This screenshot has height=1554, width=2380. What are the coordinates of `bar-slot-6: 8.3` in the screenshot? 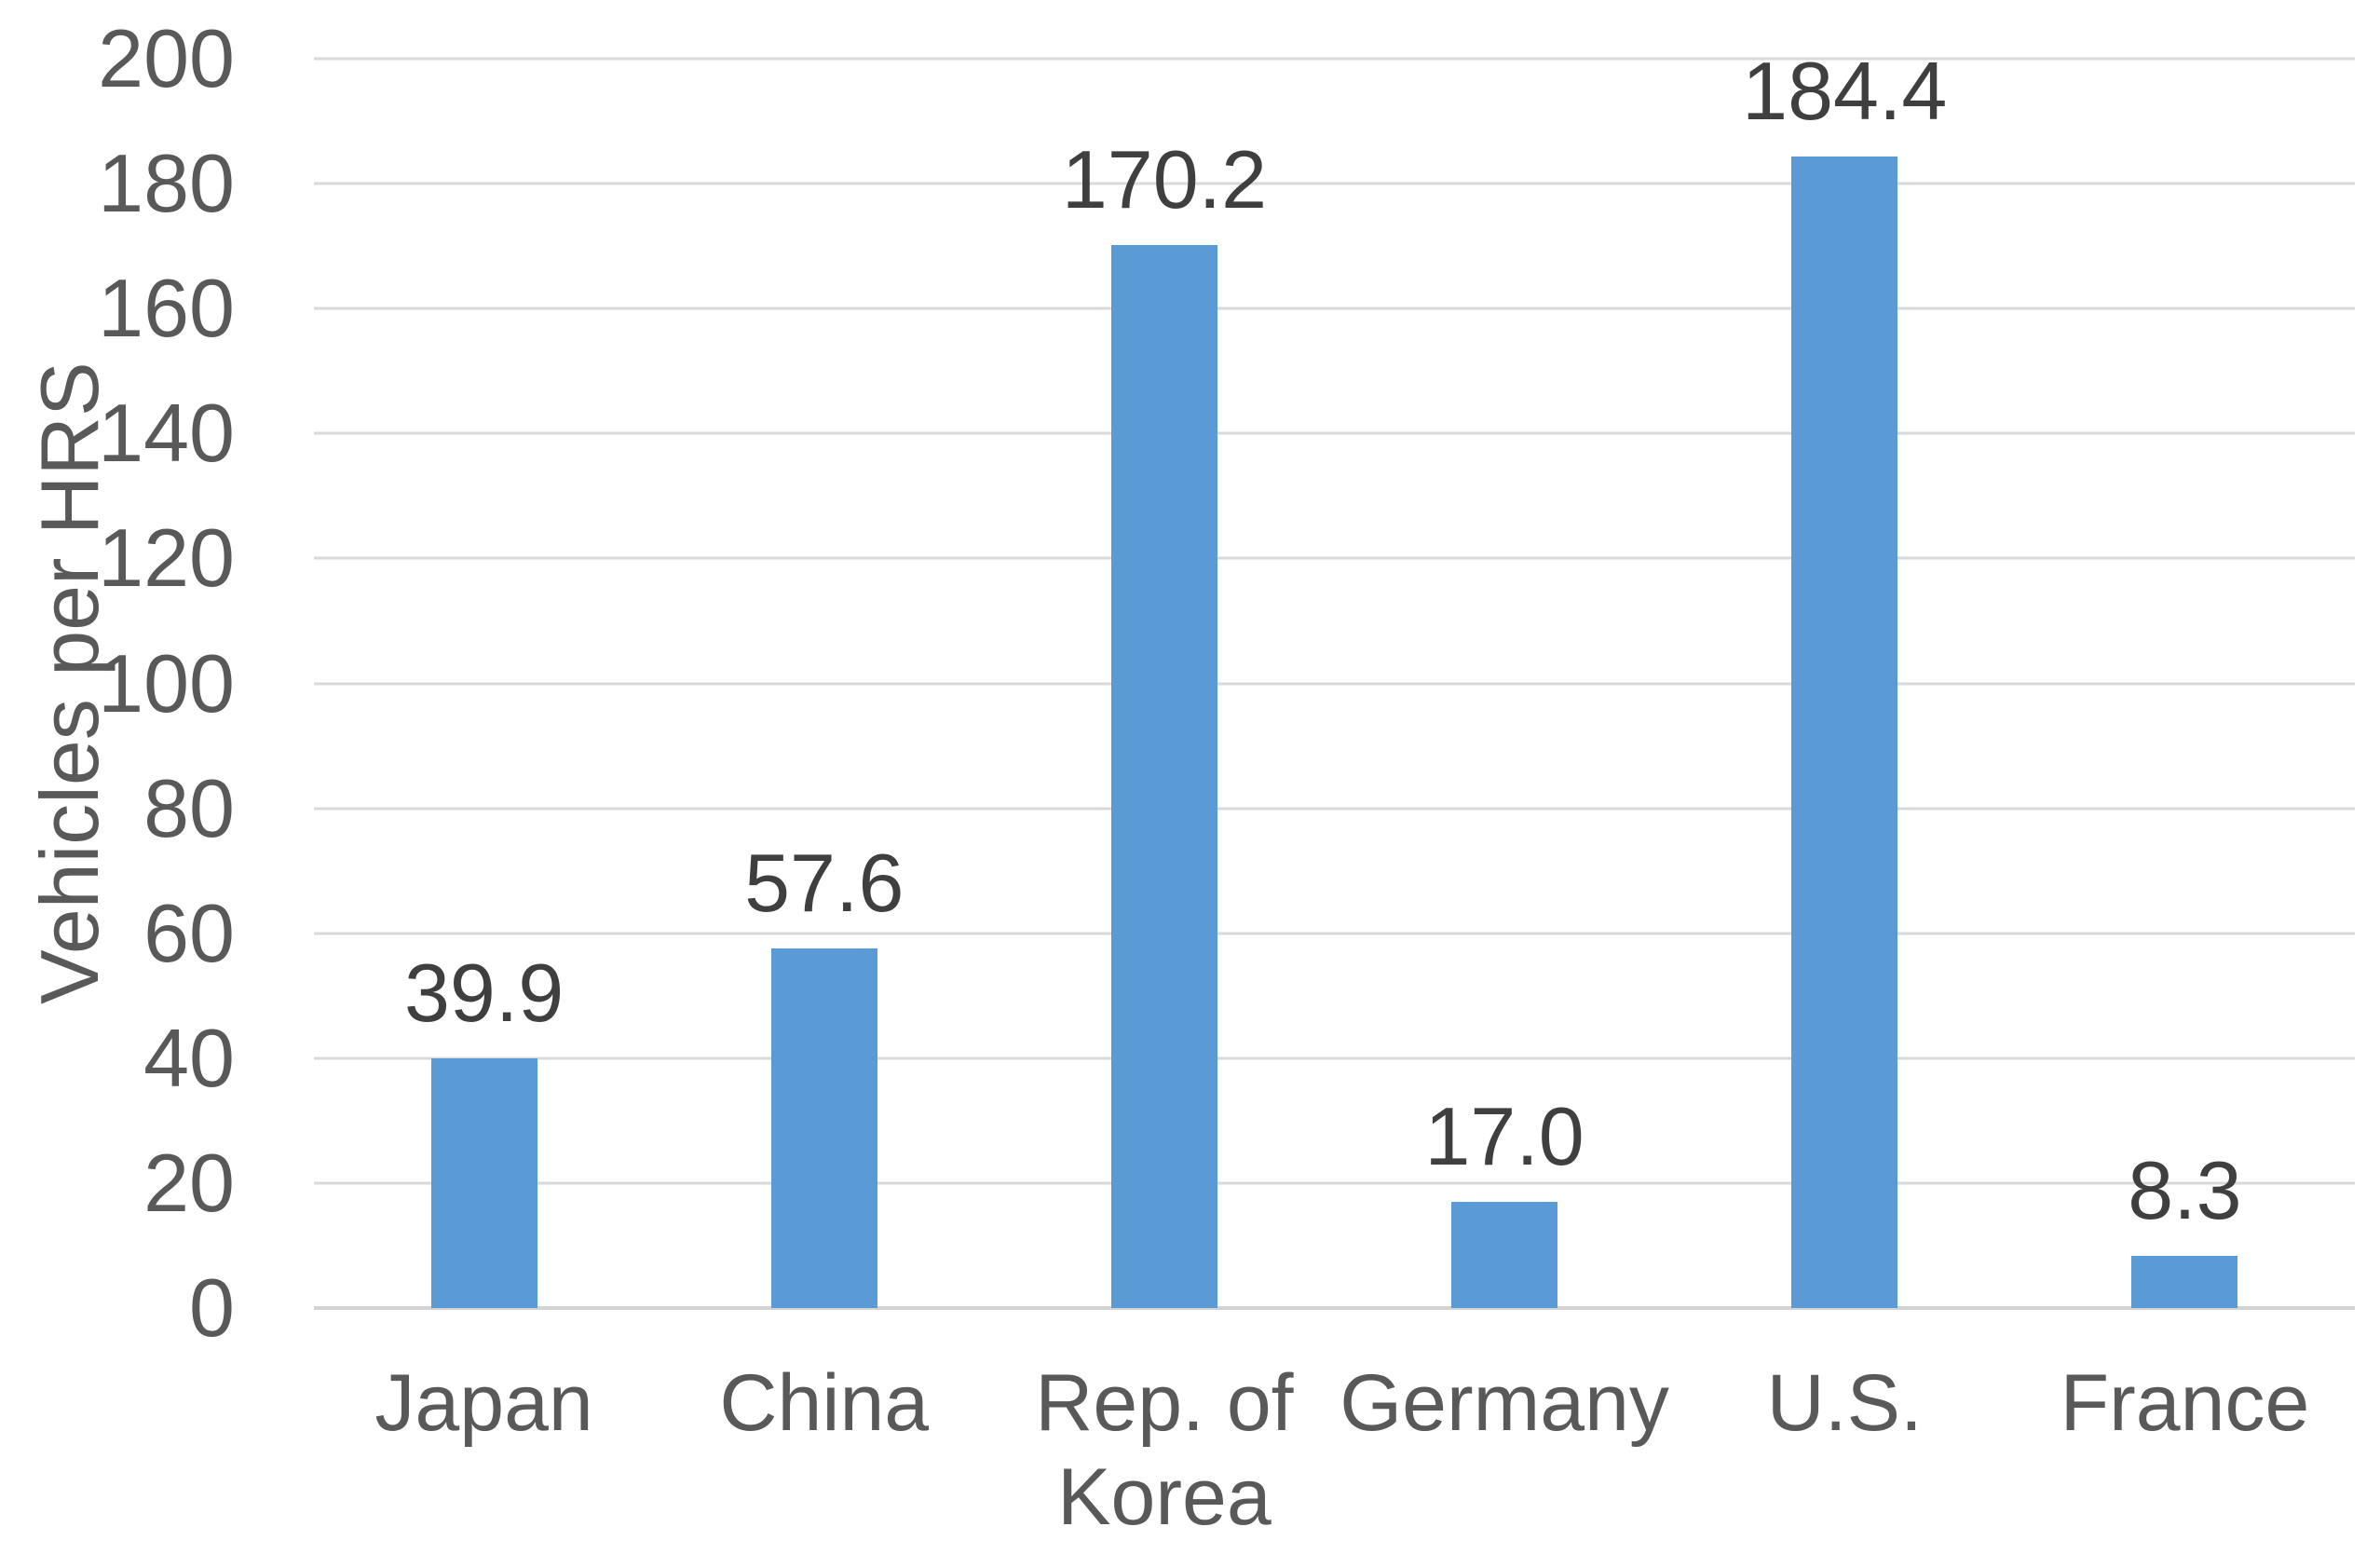 It's located at (2185, 683).